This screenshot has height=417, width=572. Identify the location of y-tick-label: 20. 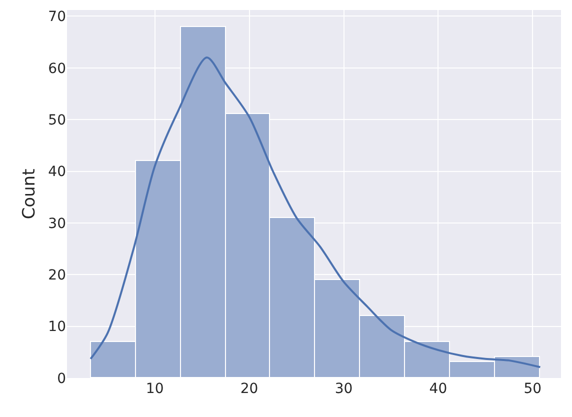
(57, 276).